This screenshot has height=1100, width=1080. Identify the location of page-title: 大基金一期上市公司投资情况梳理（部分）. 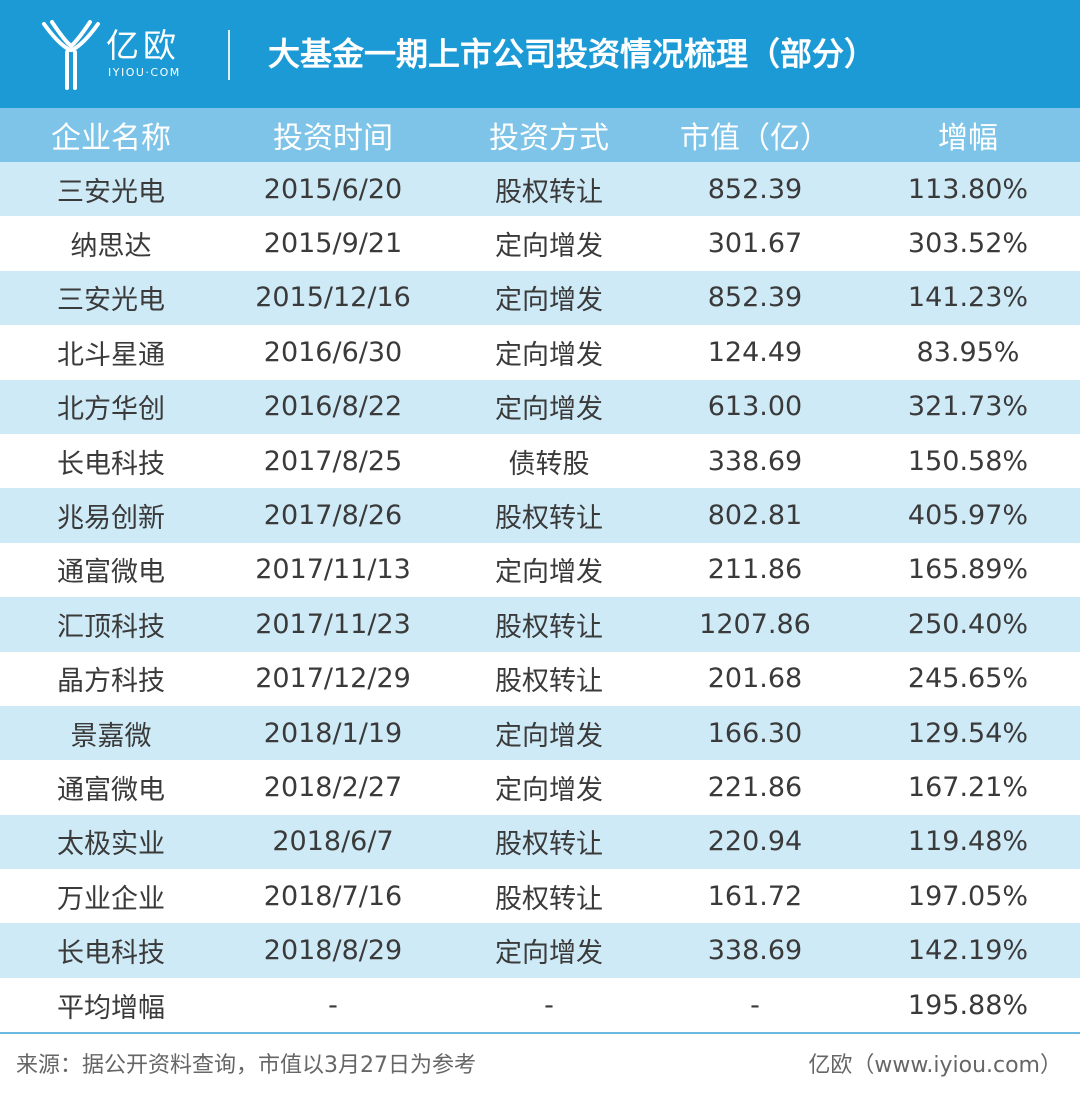
(572, 54).